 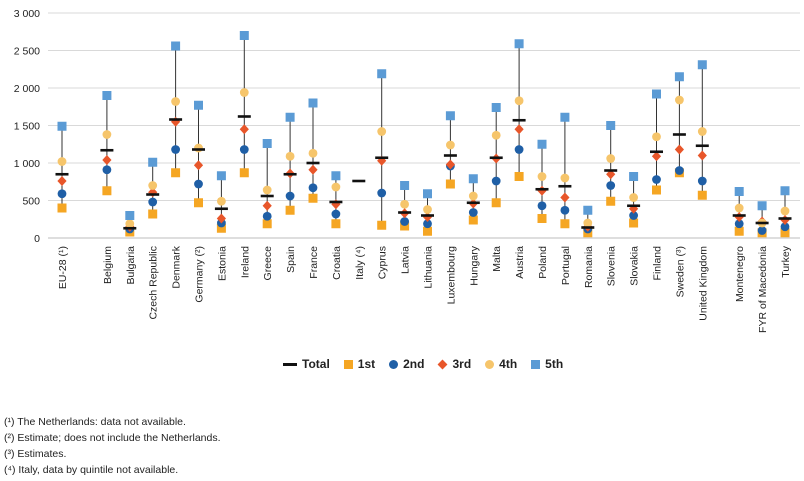 I want to click on category-label: France, so click(x=314, y=262).